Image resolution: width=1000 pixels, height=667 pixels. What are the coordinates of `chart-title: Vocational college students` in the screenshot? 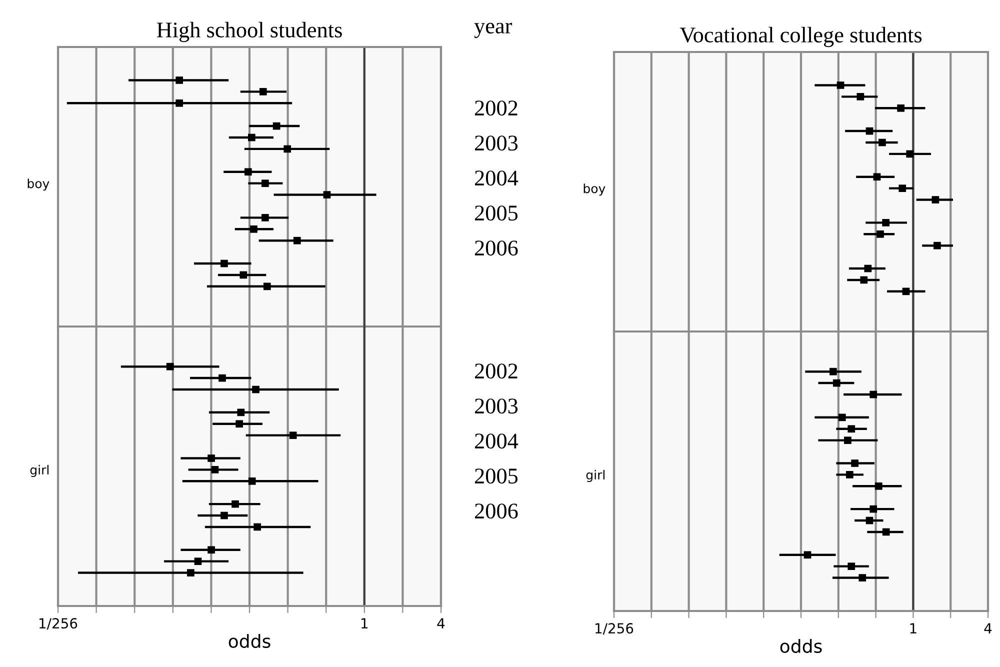 It's located at (801, 37).